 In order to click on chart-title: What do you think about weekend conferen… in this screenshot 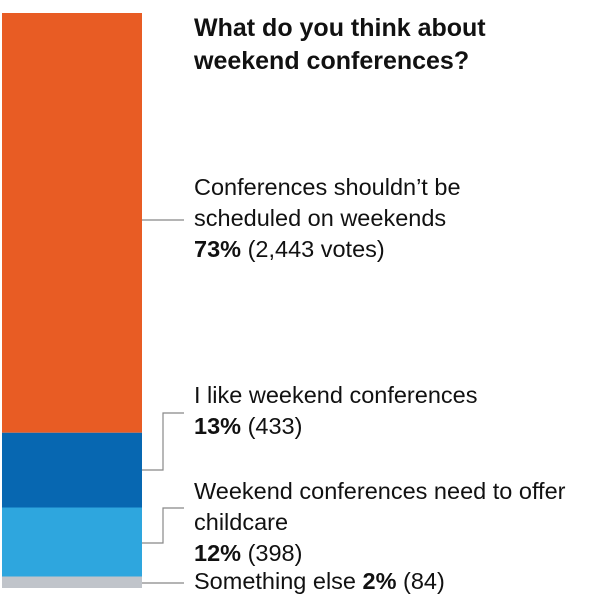, I will do `click(340, 44)`.